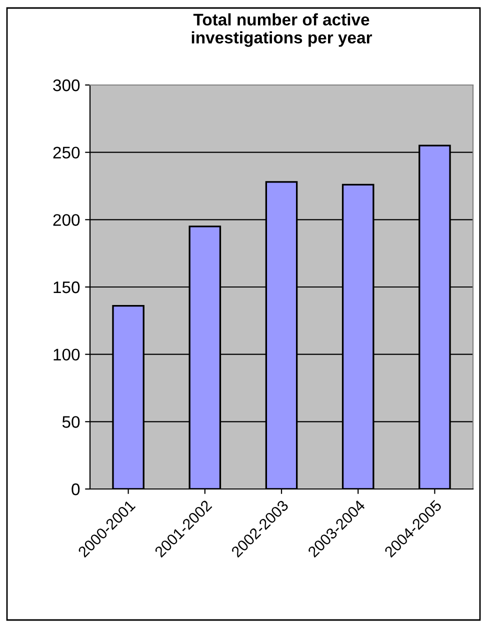  I want to click on y-tick-label: 300, so click(66, 85).